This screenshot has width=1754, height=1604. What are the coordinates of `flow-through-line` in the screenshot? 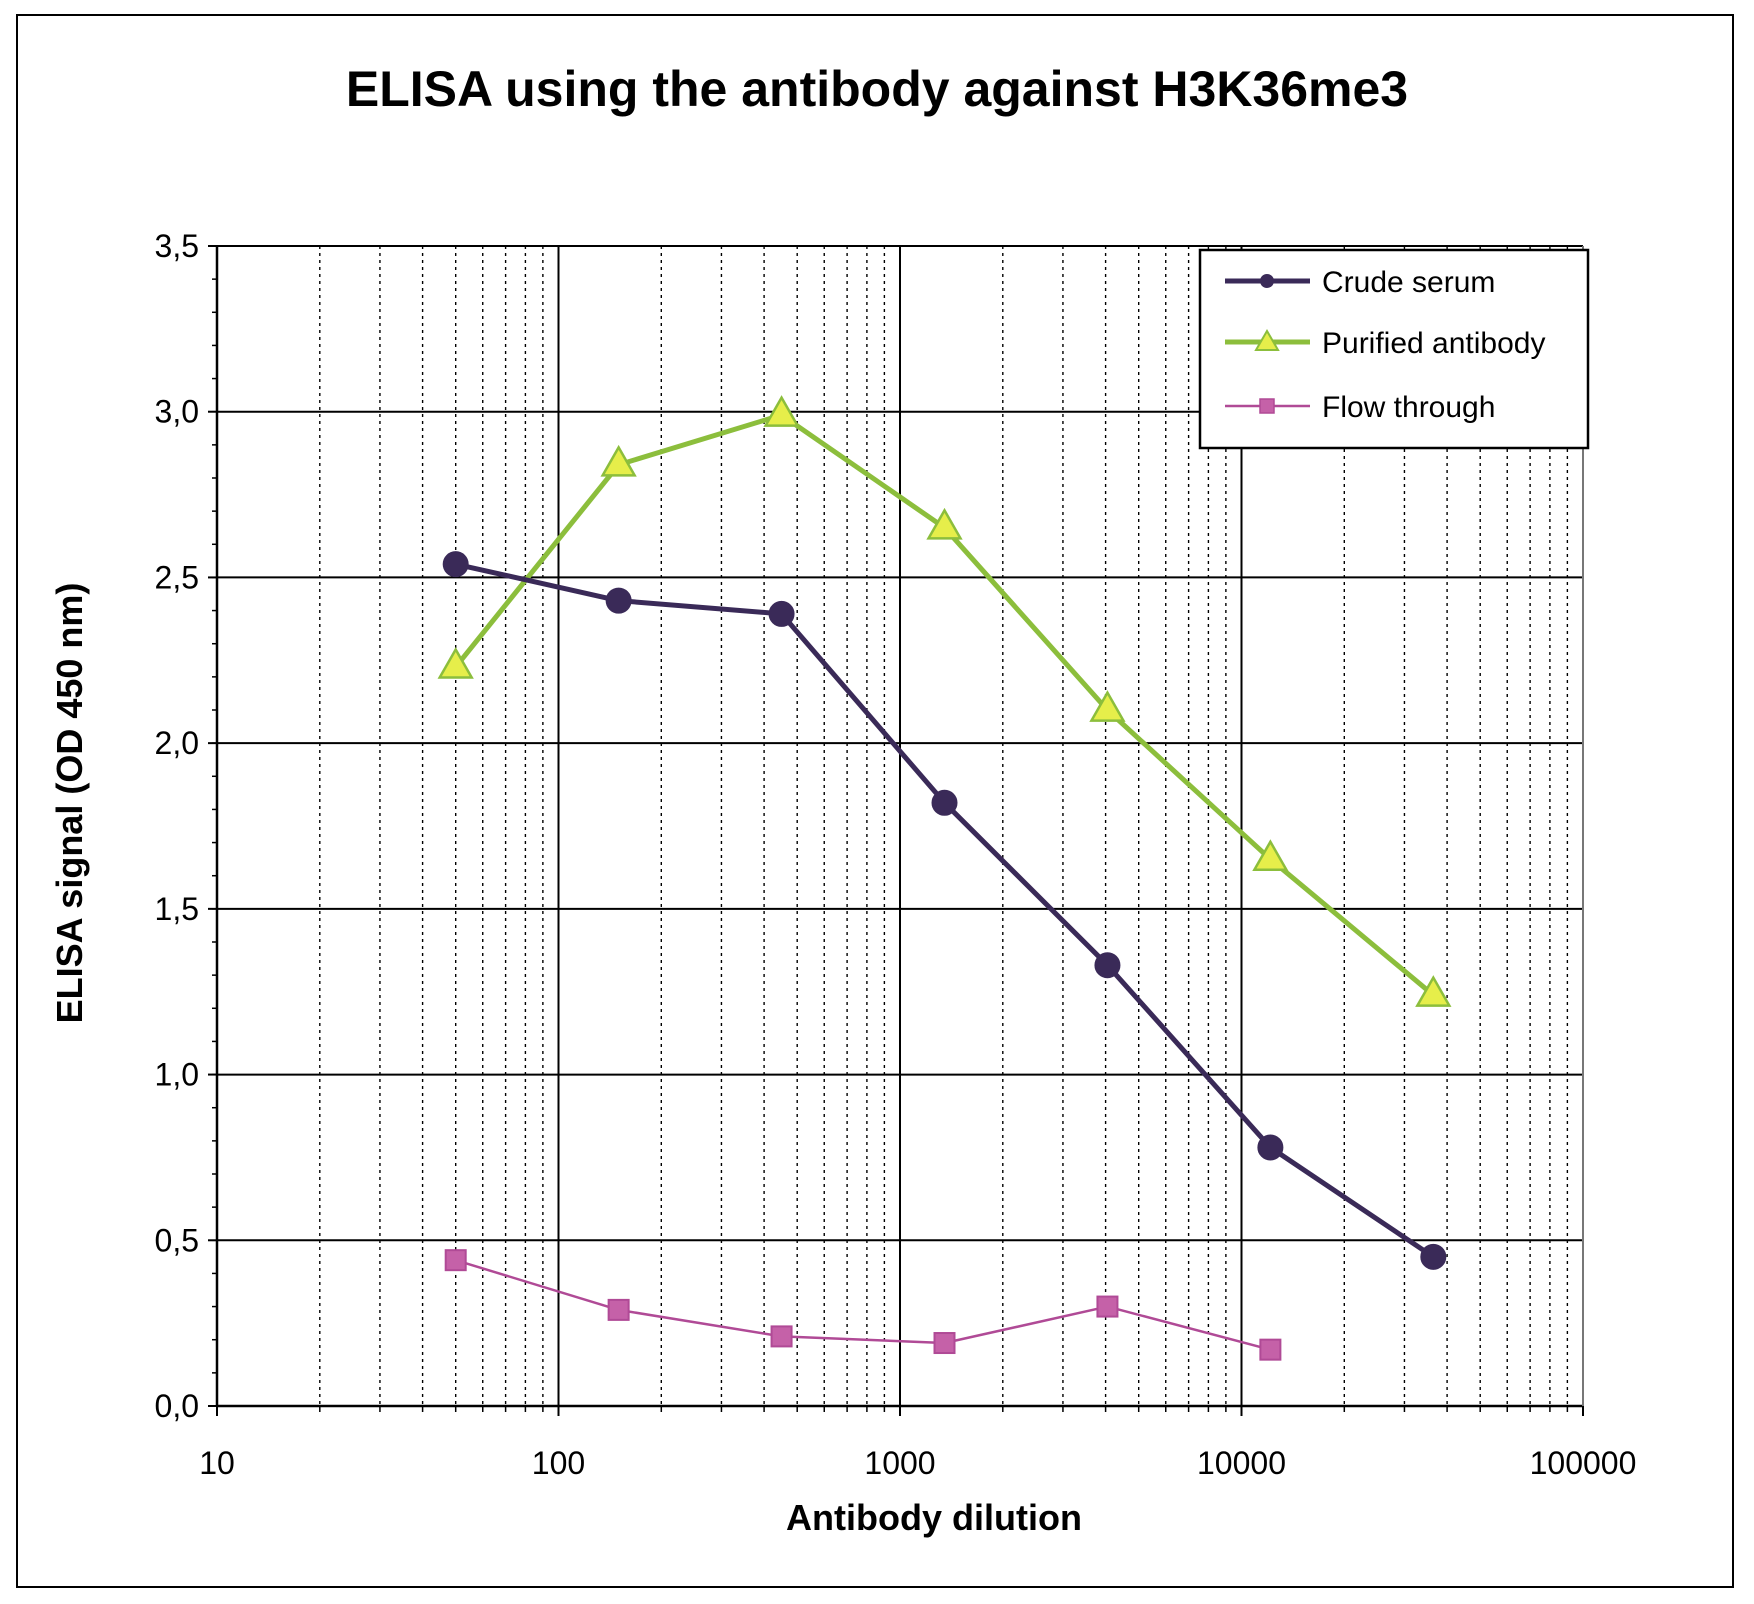 It's located at (863, 1304).